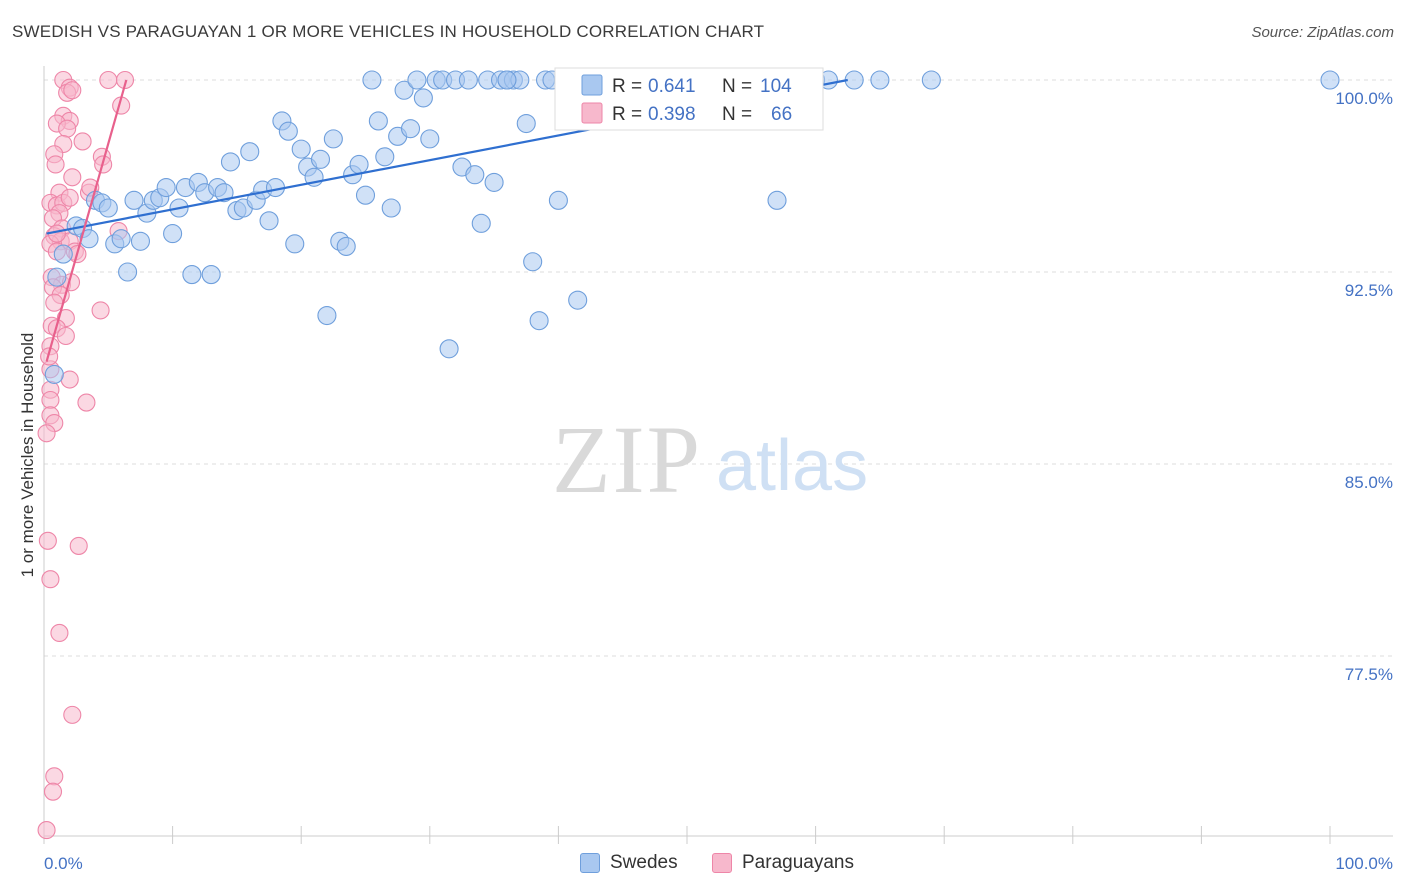  I want to click on legend-label-swedes: Swedes, so click(644, 862).